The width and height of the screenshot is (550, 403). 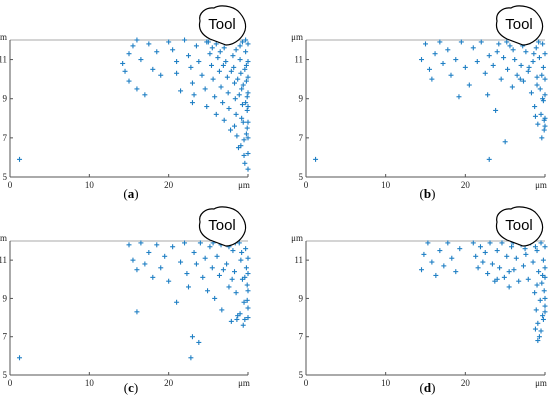 I want to click on panel-caption: (d), so click(x=428, y=387).